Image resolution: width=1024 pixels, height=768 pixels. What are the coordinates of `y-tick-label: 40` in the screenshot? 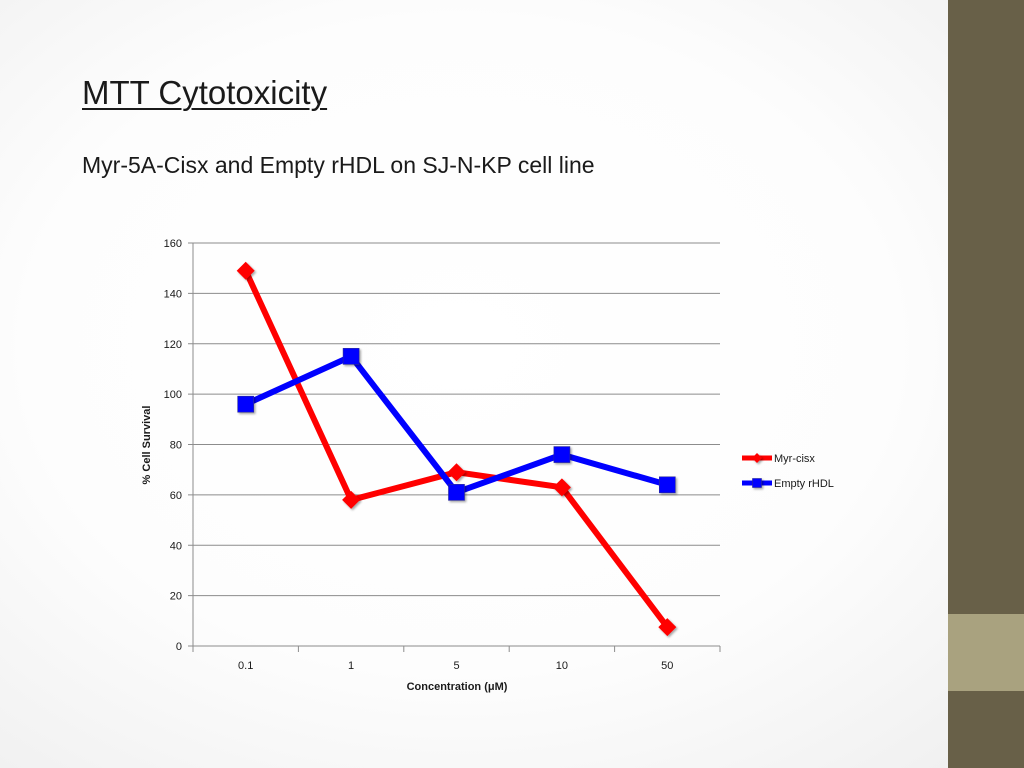 It's located at (176, 546).